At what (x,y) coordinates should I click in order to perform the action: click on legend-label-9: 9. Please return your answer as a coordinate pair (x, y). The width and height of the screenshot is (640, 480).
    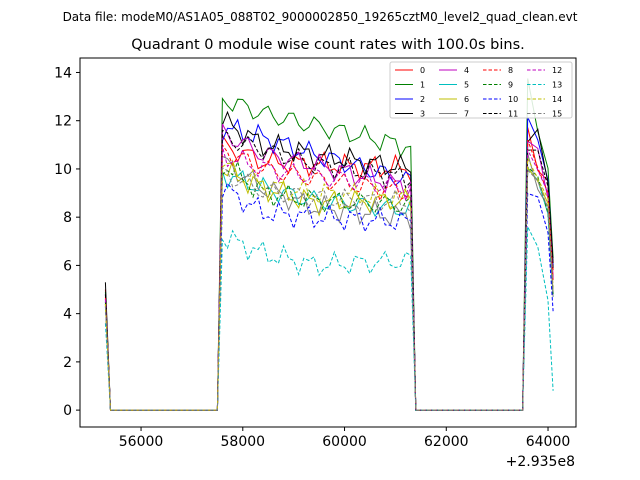
    Looking at the image, I should click on (510, 85).